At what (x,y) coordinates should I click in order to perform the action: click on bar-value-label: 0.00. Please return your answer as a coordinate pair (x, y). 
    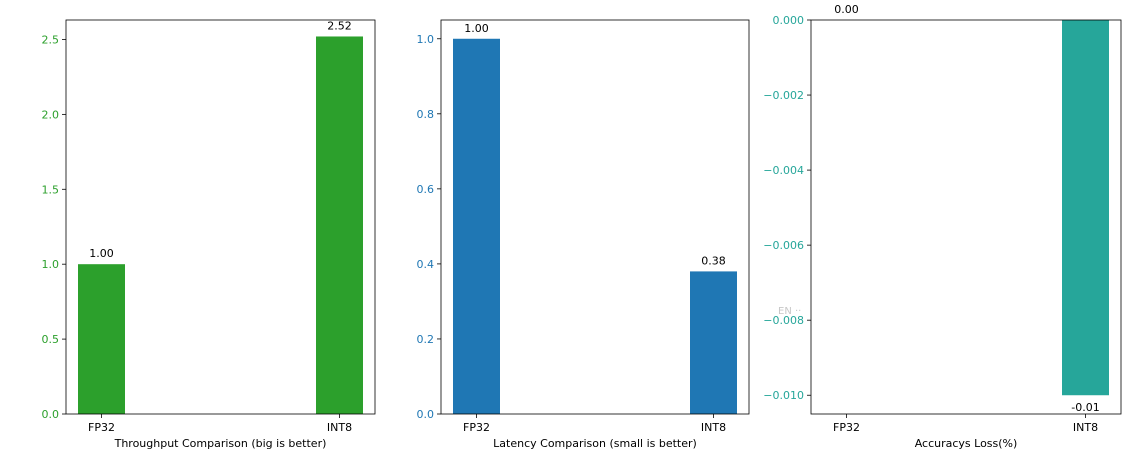
    Looking at the image, I should click on (846, 9).